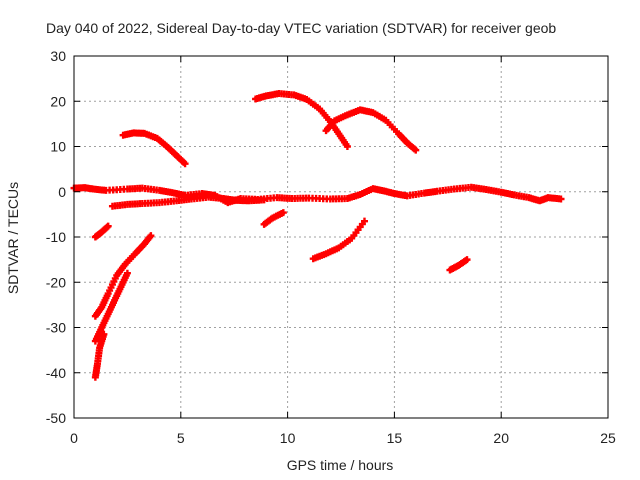  What do you see at coordinates (74, 438) in the screenshot?
I see `x-tick-label: 0` at bounding box center [74, 438].